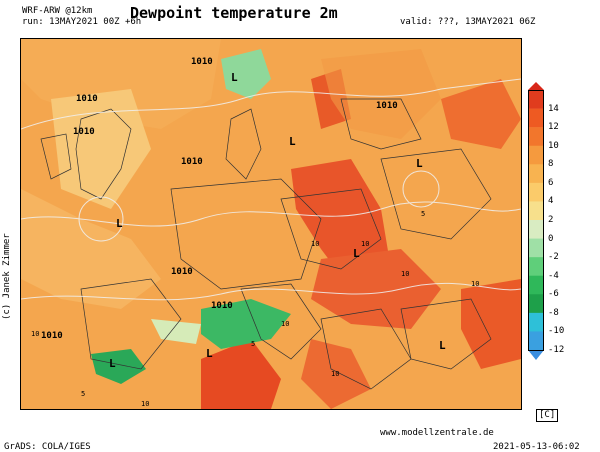 Image resolution: width=600 pixels, height=452 pixels. I want to click on color-legend, so click(536, 221).